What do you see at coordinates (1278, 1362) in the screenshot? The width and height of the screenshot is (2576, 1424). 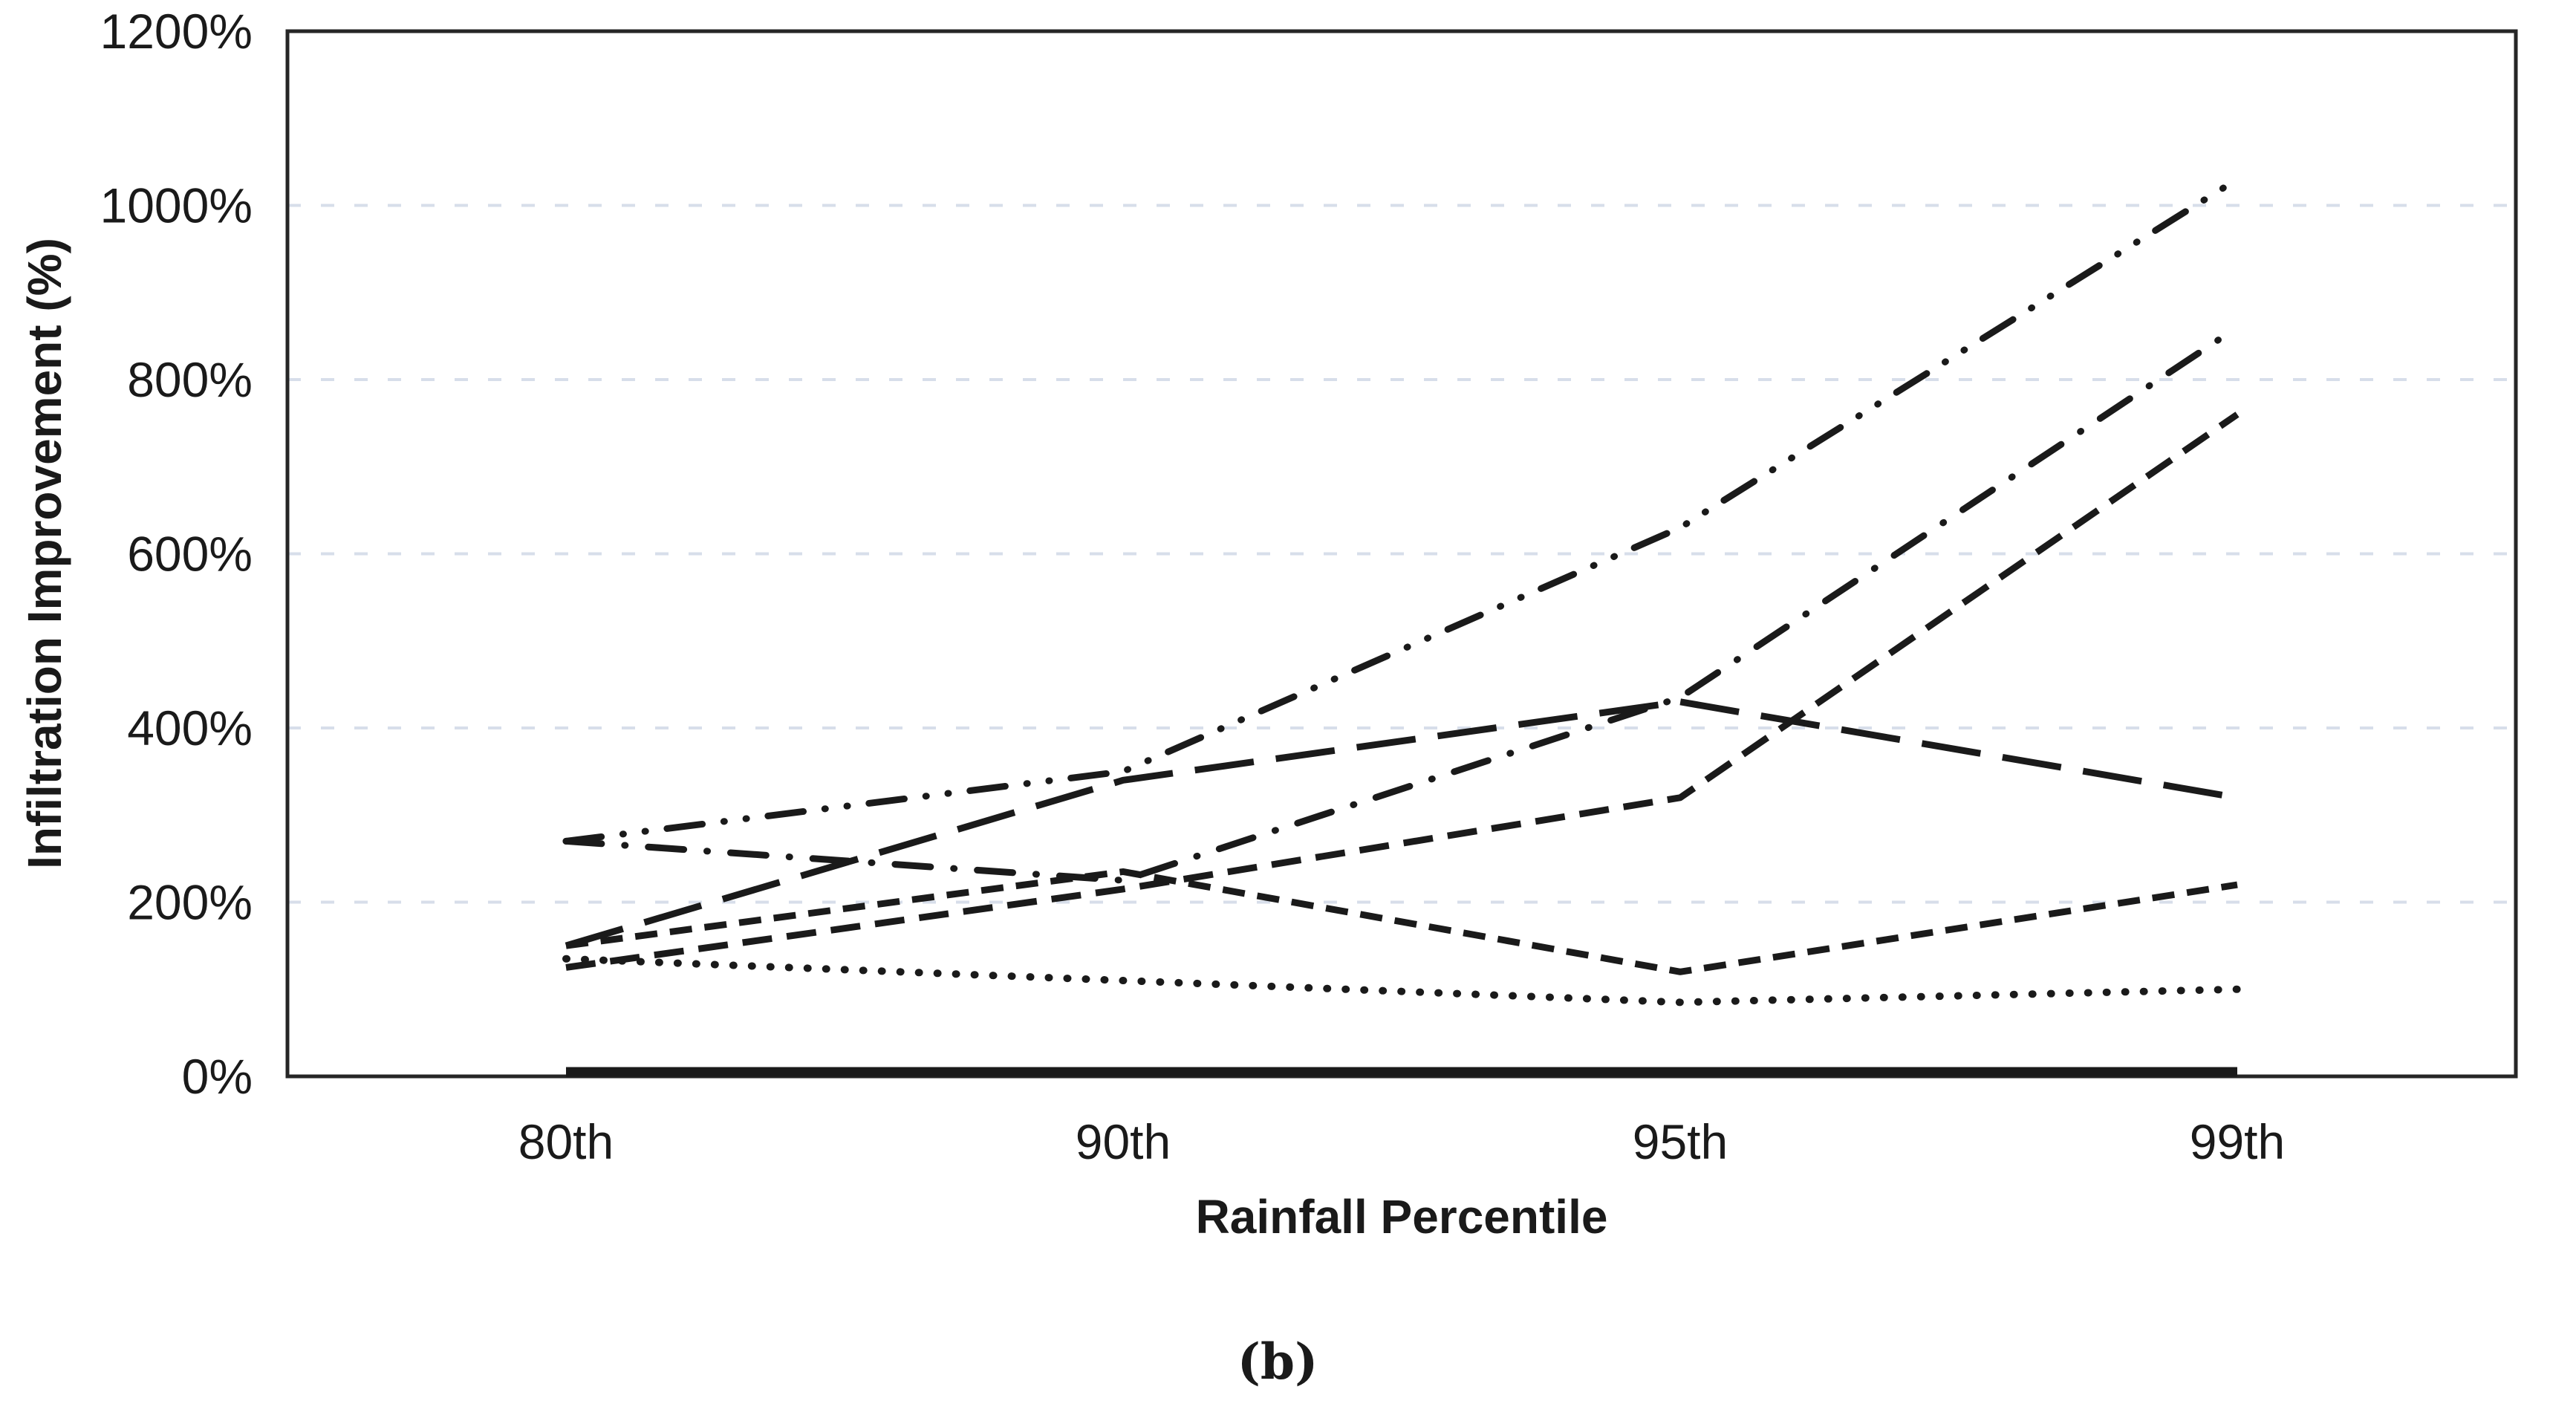 I see `figure-caption: (b)` at bounding box center [1278, 1362].